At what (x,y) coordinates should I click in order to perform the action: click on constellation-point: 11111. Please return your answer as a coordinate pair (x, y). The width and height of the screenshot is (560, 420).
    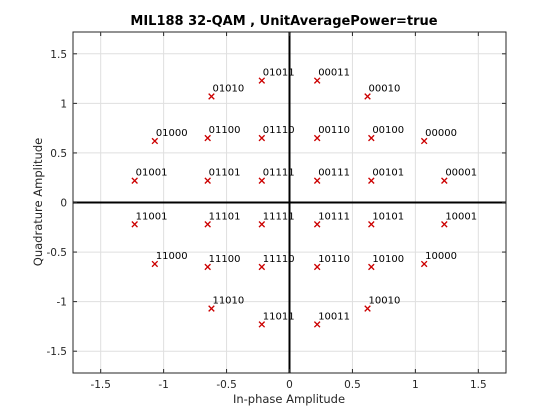
    Looking at the image, I should click on (276, 219).